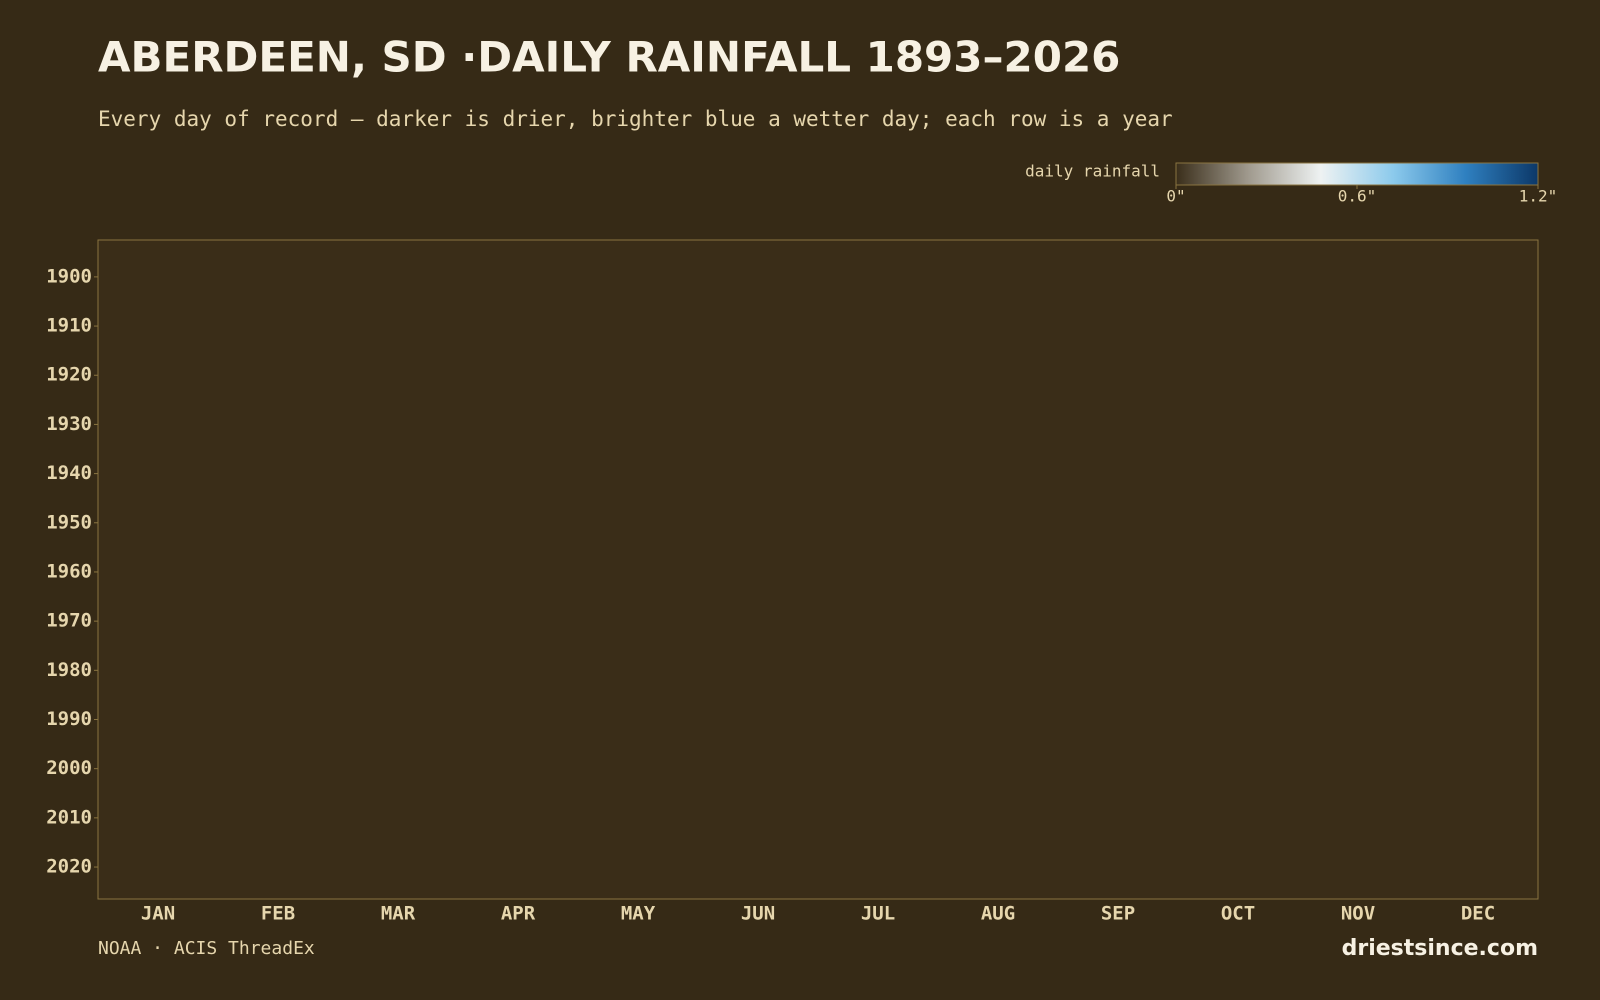  What do you see at coordinates (1238, 914) in the screenshot?
I see `x-tick-label: OCT` at bounding box center [1238, 914].